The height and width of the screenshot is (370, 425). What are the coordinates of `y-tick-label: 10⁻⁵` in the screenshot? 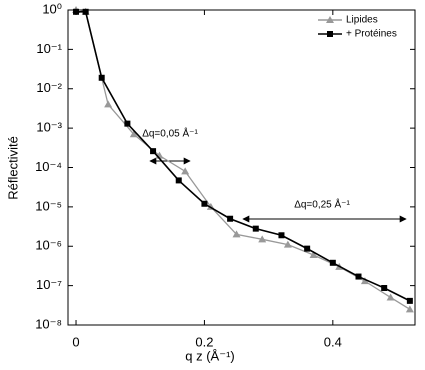 It's located at (48, 205).